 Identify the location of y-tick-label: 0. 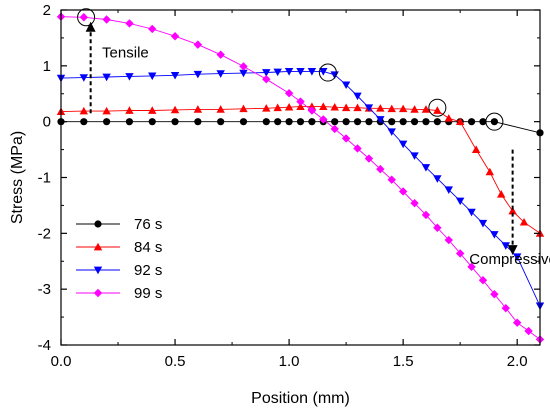
(47, 122).